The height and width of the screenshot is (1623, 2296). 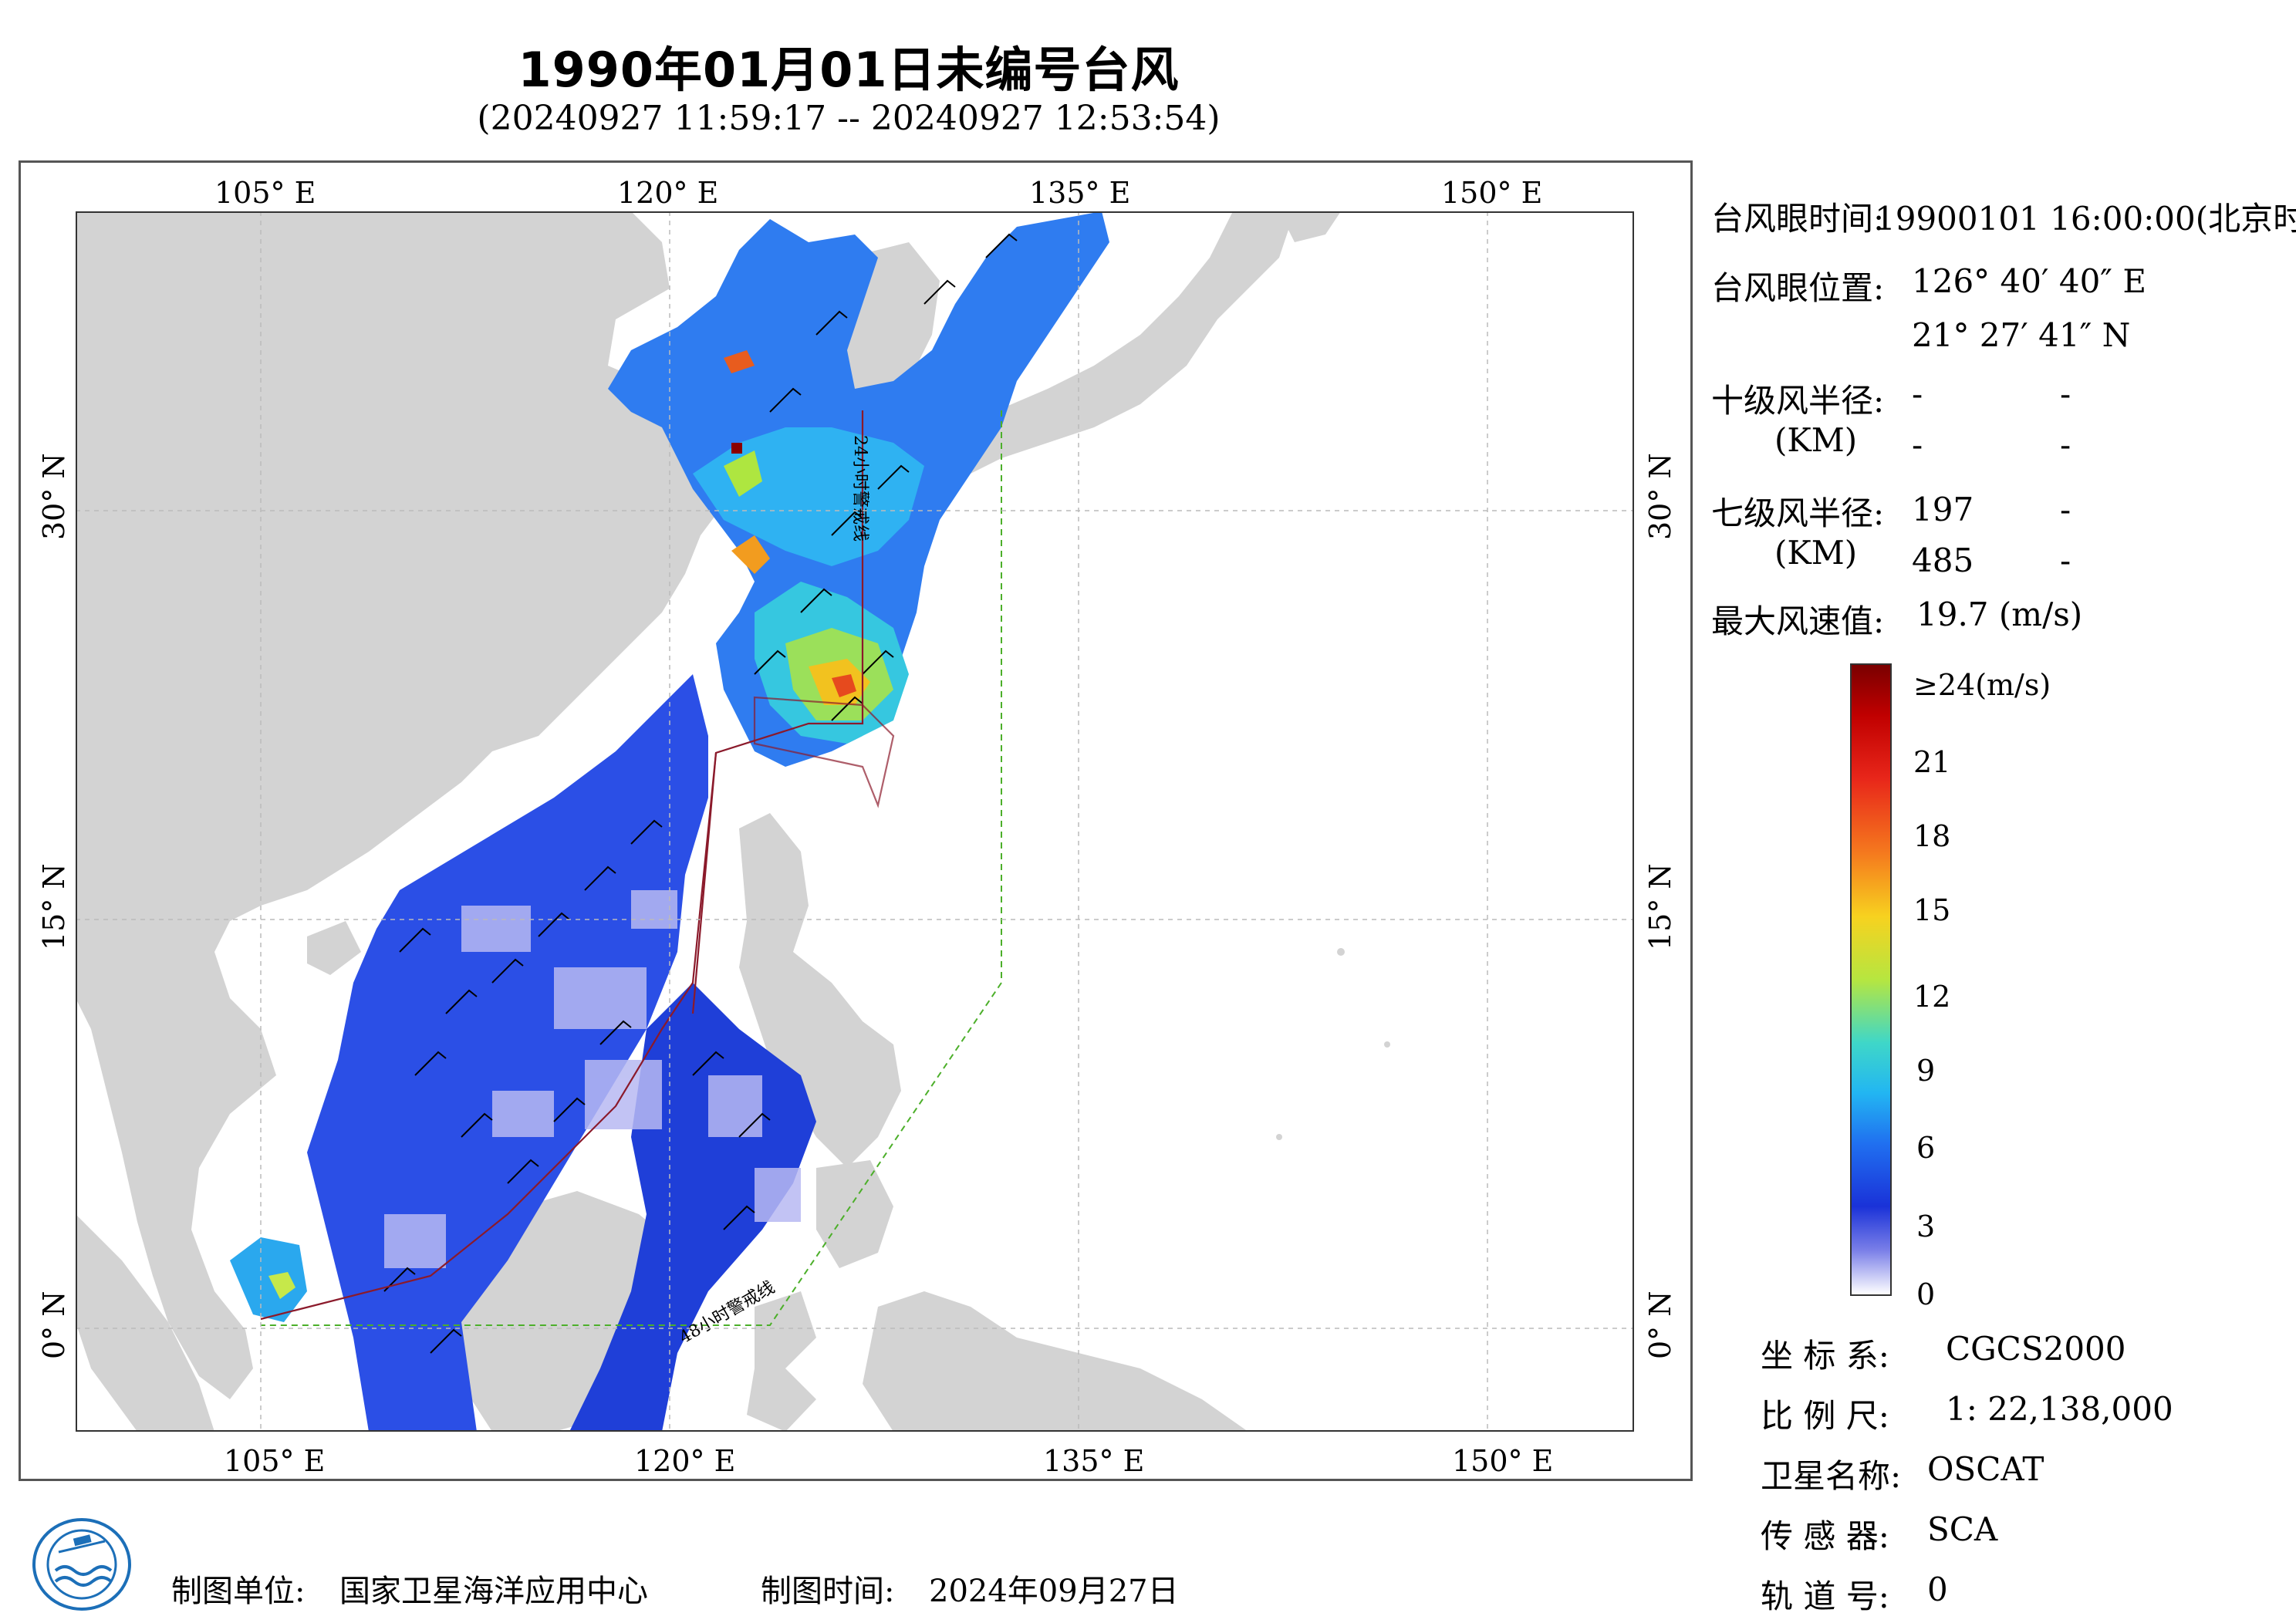 What do you see at coordinates (2085, 219) in the screenshot?
I see `eye-time-value: 19900101 16:00:00(北京时)` at bounding box center [2085, 219].